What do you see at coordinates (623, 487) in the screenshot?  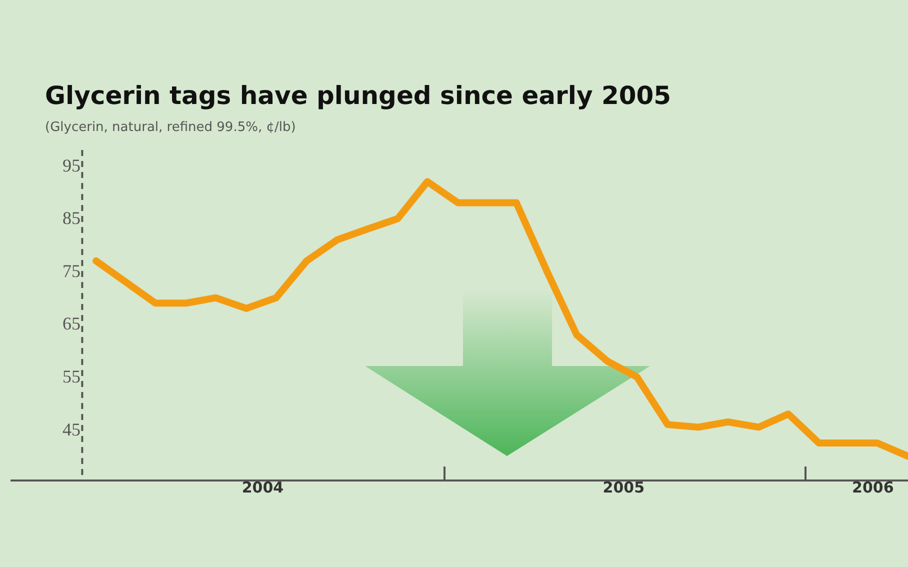 I see `x-tick-label: 2005` at bounding box center [623, 487].